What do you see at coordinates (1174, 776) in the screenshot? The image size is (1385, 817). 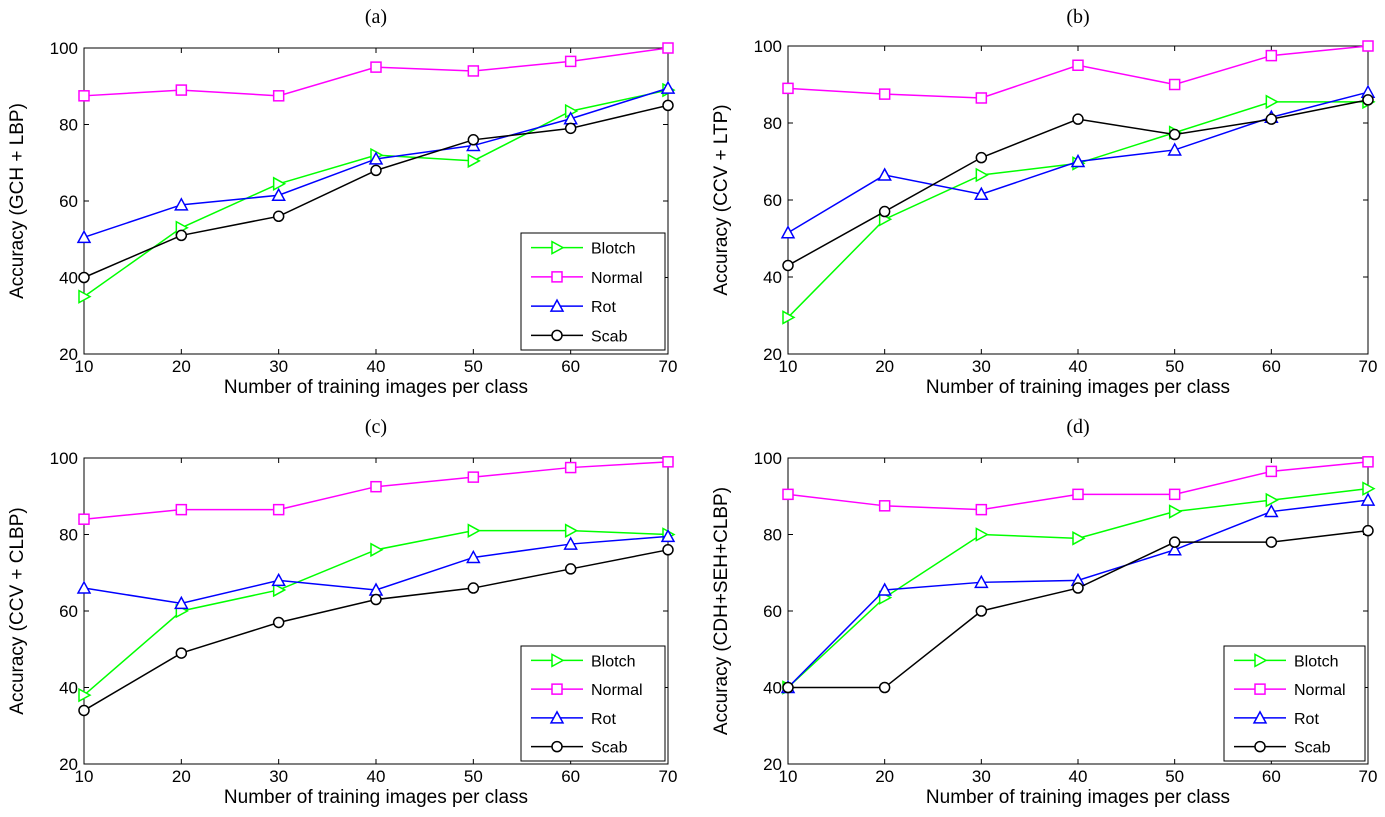 I see `x-tick-label: 50` at bounding box center [1174, 776].